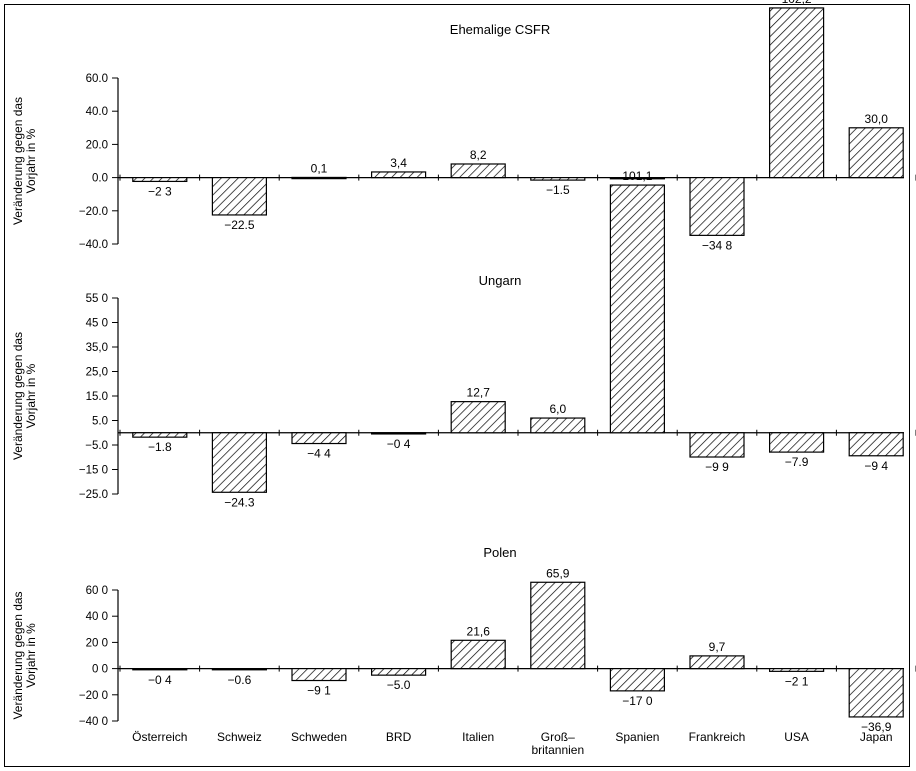 This screenshot has width=916, height=771. I want to click on data-label: −0.6, so click(240, 680).